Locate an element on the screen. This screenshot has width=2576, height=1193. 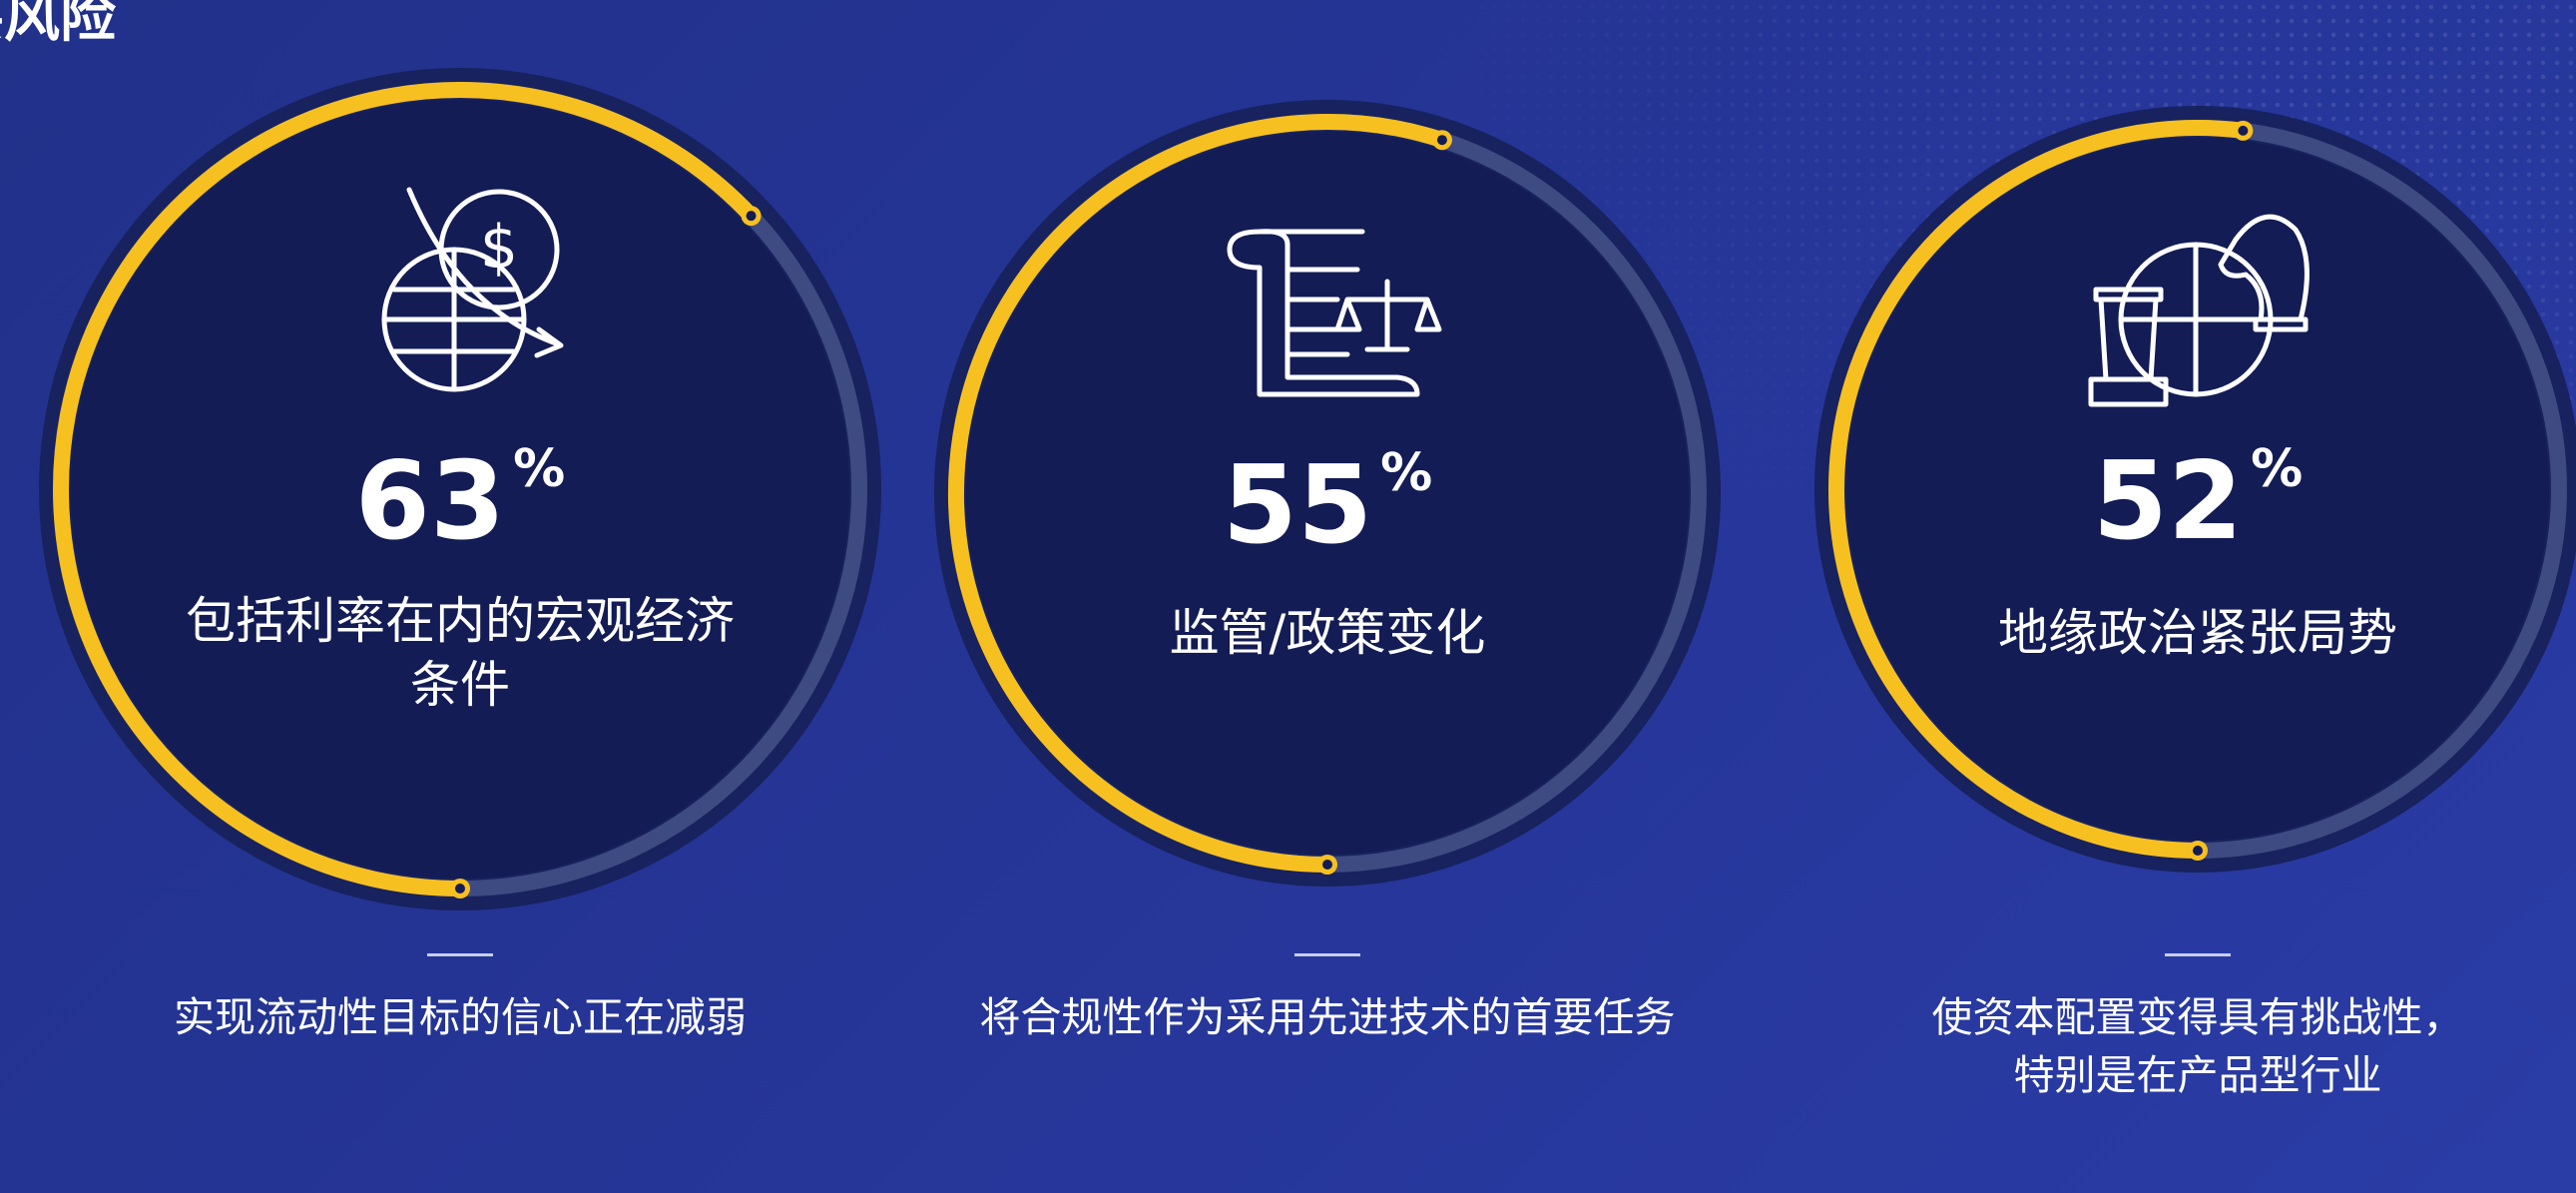
gauge-description: 使资本配置变得具有挑战性，特别是在产品型行业 is located at coordinates (2197, 1046).